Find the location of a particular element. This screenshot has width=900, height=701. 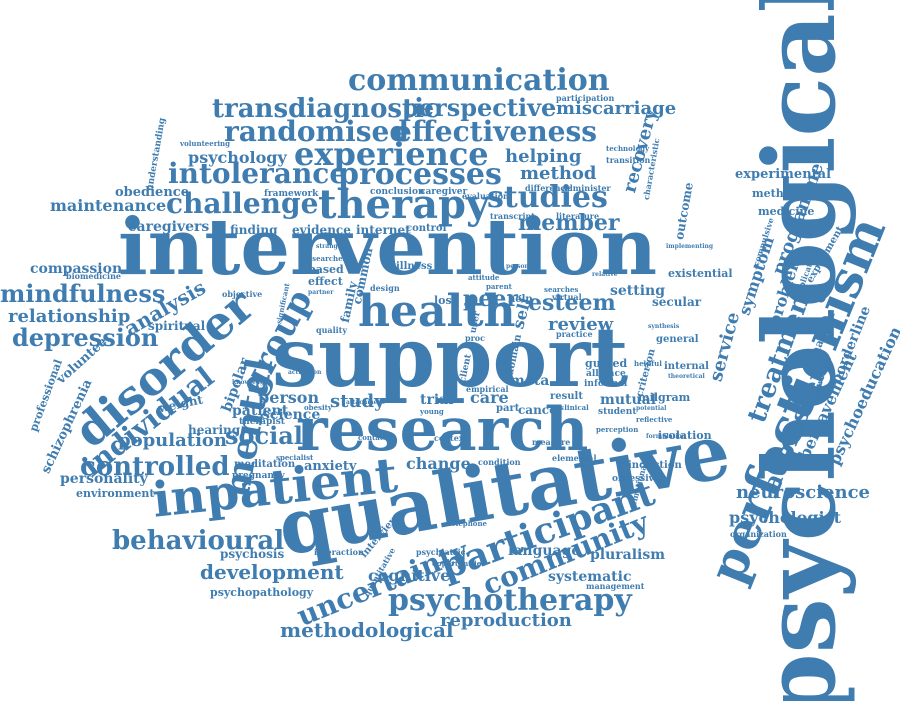

word-alliance: alliance is located at coordinates (606, 374).